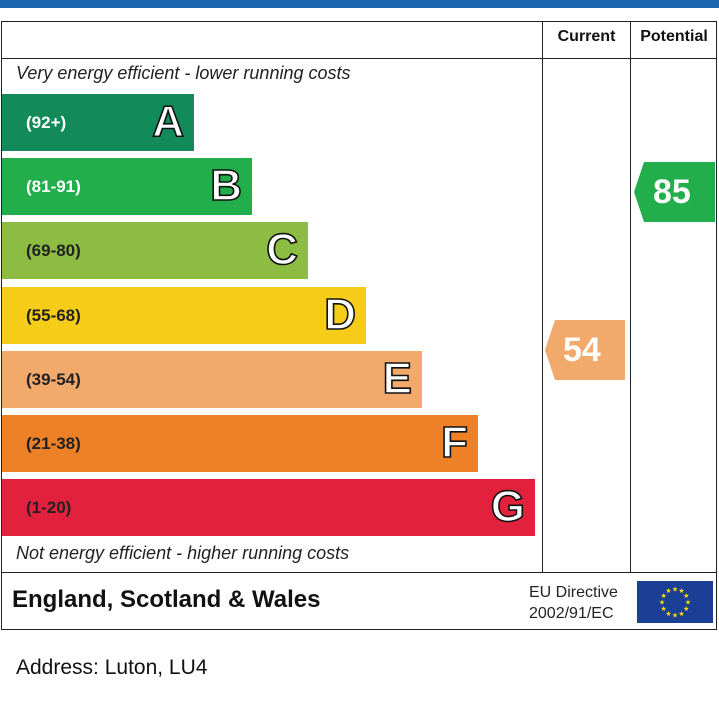 Image resolution: width=719 pixels, height=719 pixels. I want to click on band-letter: E, so click(397, 378).